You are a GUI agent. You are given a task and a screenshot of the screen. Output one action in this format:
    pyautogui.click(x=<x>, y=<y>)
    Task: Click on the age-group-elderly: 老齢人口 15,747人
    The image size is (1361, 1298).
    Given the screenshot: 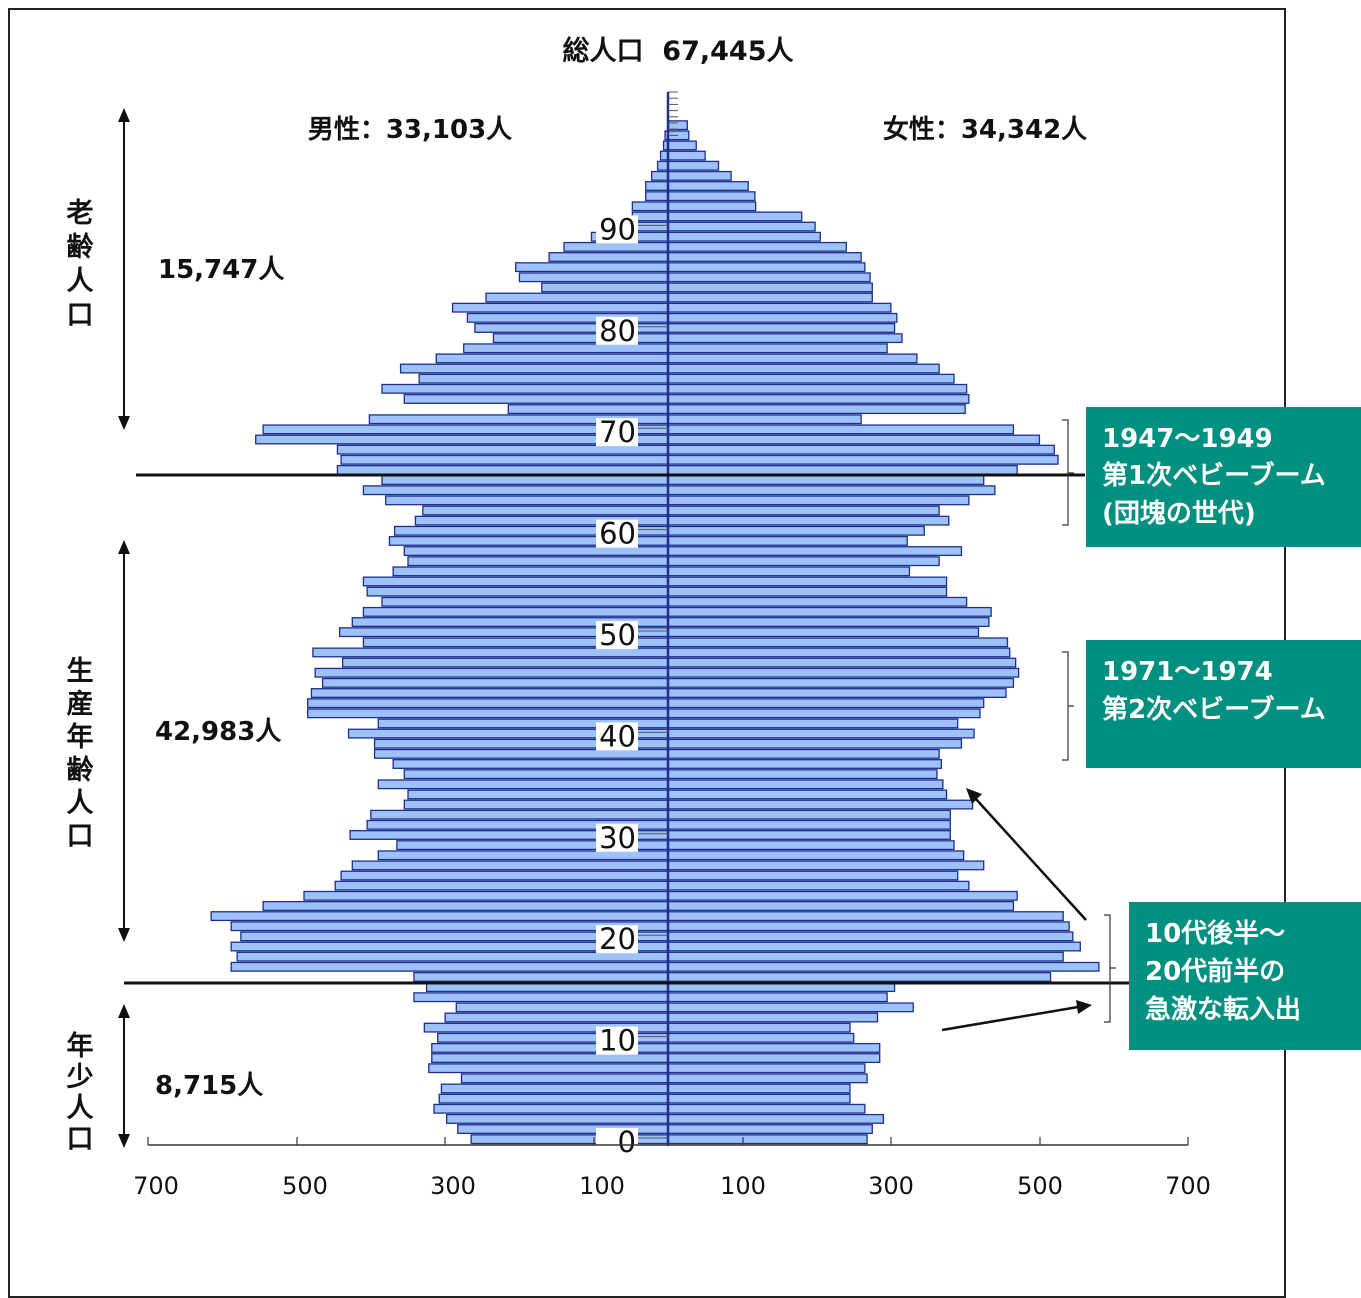 What is the action you would take?
    pyautogui.click(x=175, y=269)
    